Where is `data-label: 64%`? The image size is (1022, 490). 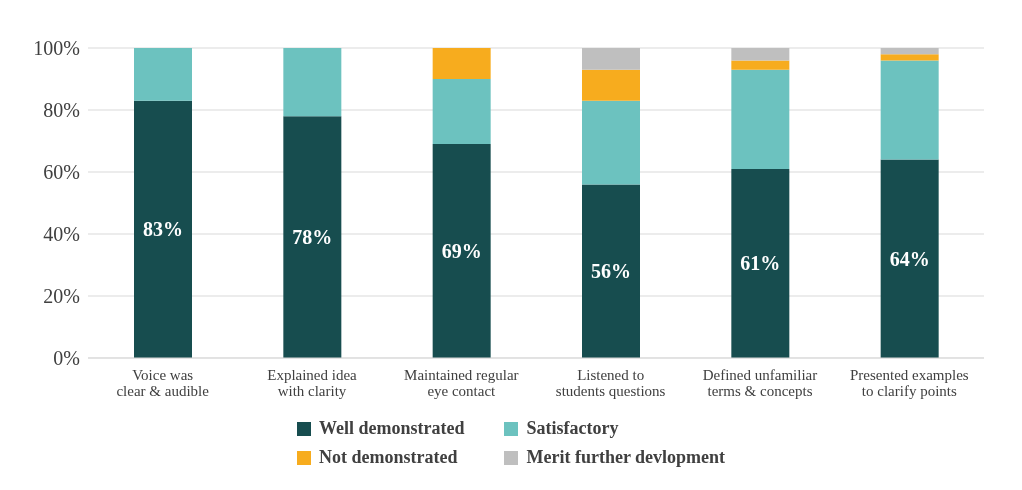
data-label: 64% is located at coordinates (909, 258).